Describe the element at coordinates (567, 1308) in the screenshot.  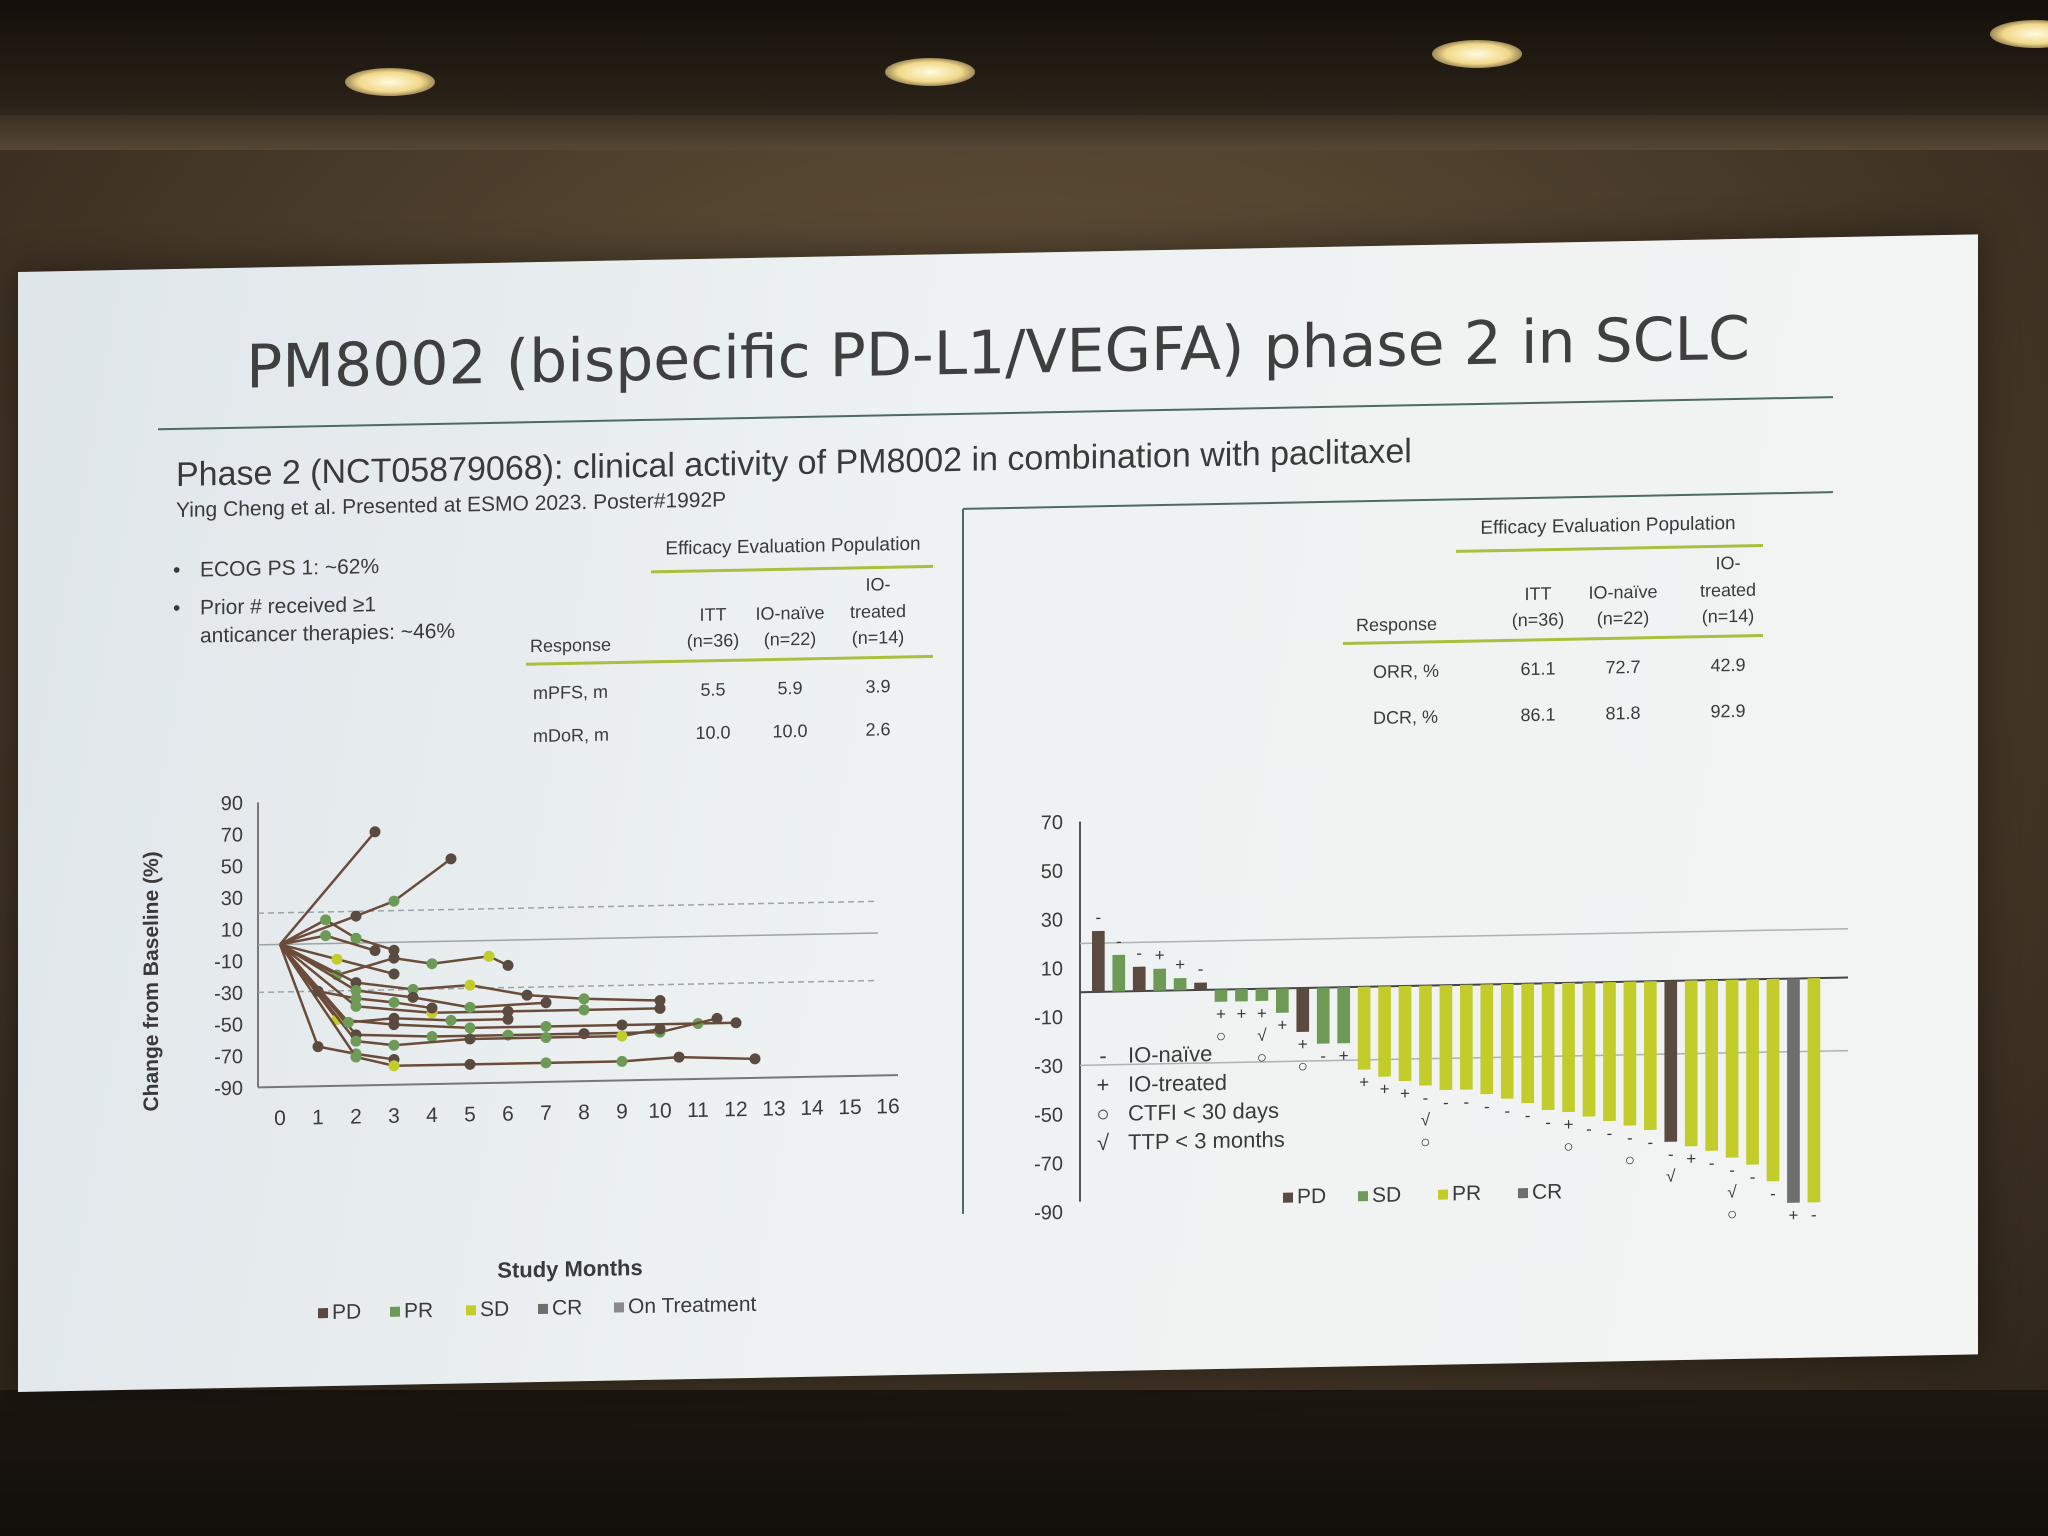
I see `spider-legend-label: CR` at that location.